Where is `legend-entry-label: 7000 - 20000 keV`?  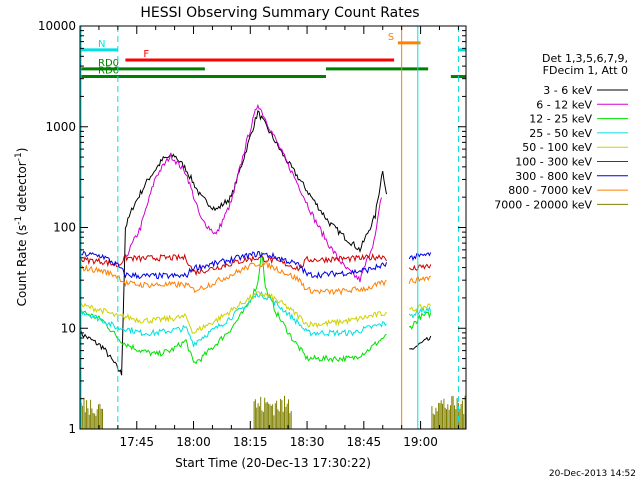 legend-entry-label: 7000 - 20000 keV is located at coordinates (543, 204).